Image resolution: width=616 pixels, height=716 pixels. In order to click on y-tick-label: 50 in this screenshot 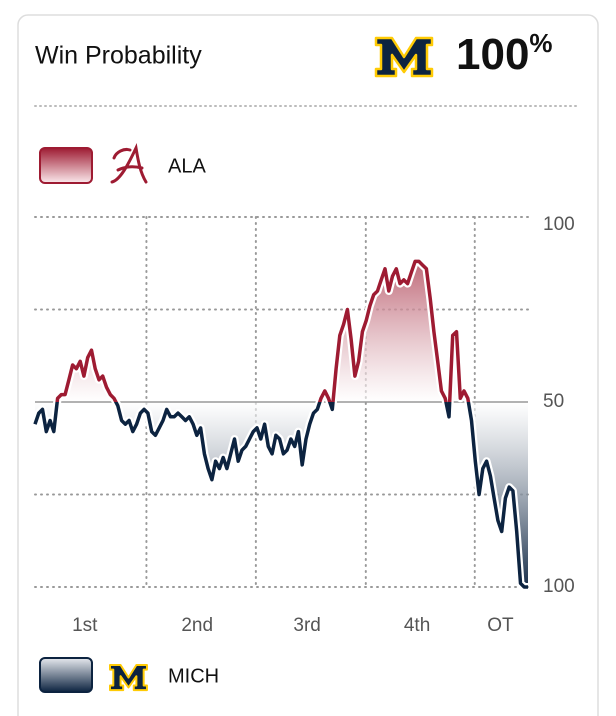, I will do `click(553, 401)`.